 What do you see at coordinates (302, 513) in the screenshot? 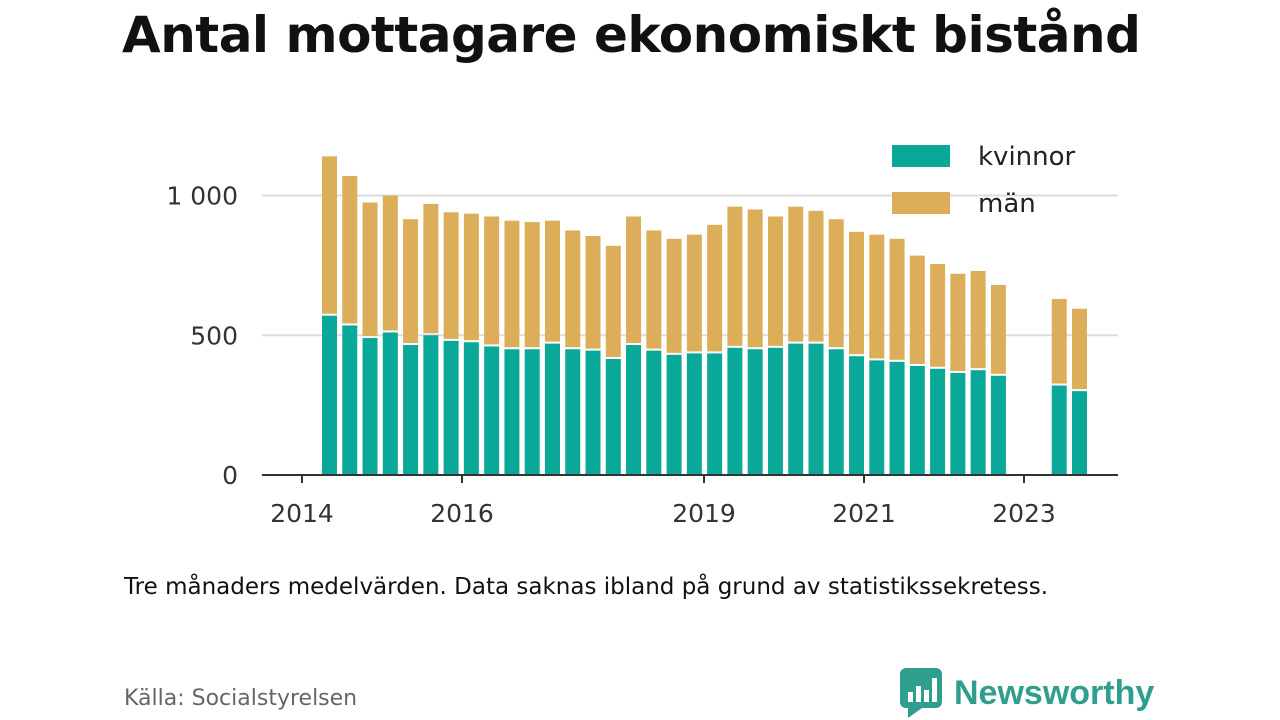
I see `x-tick-label: 2014` at bounding box center [302, 513].